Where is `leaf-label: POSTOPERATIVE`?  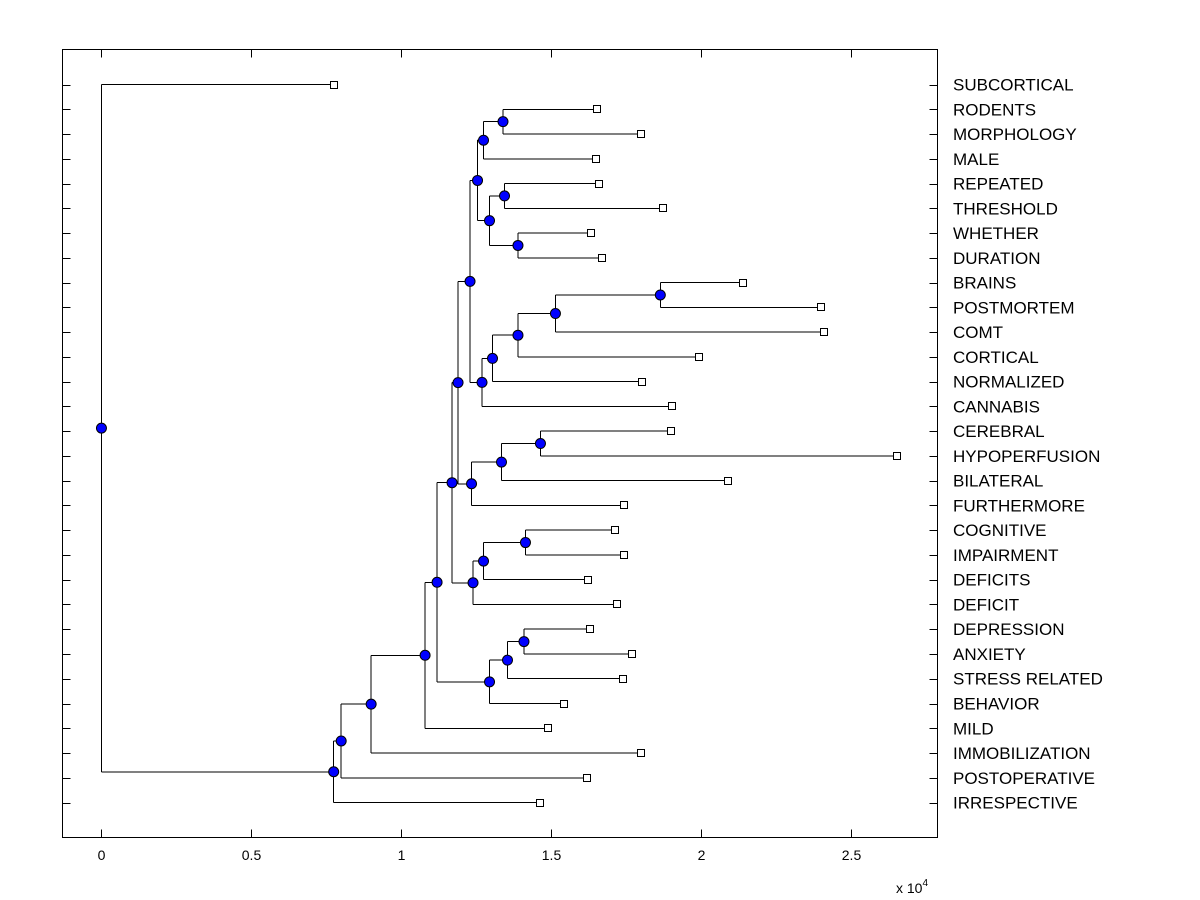
leaf-label: POSTOPERATIVE is located at coordinates (1024, 778).